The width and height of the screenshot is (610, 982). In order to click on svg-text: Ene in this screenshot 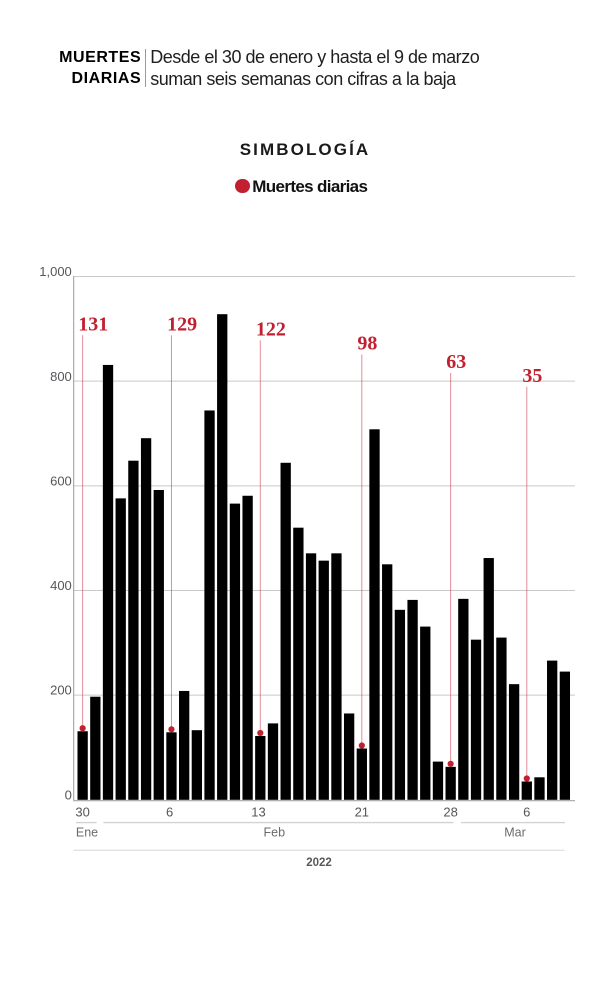, I will do `click(87, 832)`.